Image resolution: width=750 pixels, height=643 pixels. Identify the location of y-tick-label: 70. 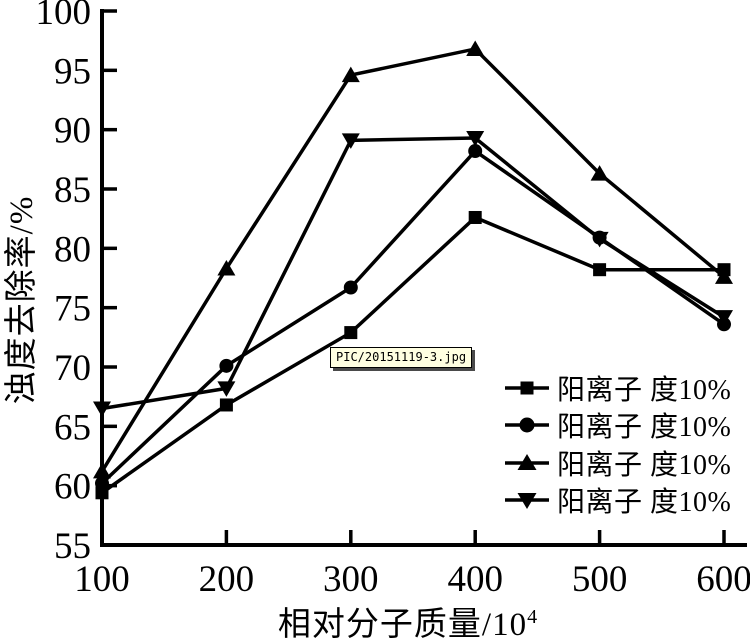
(72, 368).